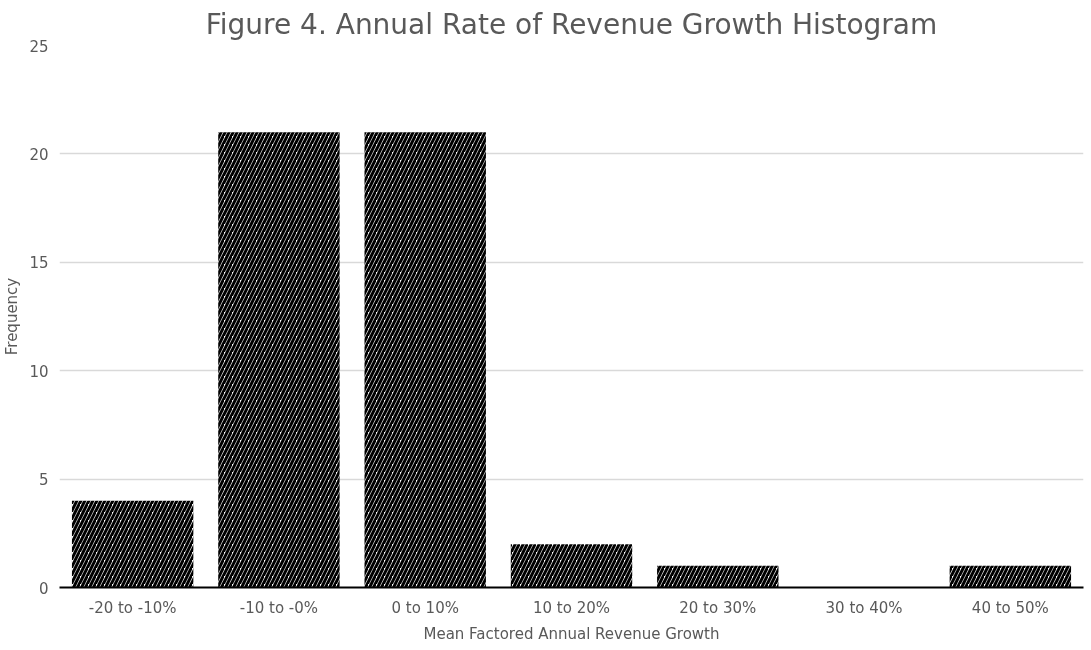 Image resolution: width=1091 pixels, height=650 pixels. I want to click on chart-title: Figure 4. Annual Rate of Revenue Growth Histogram, so click(571, 24).